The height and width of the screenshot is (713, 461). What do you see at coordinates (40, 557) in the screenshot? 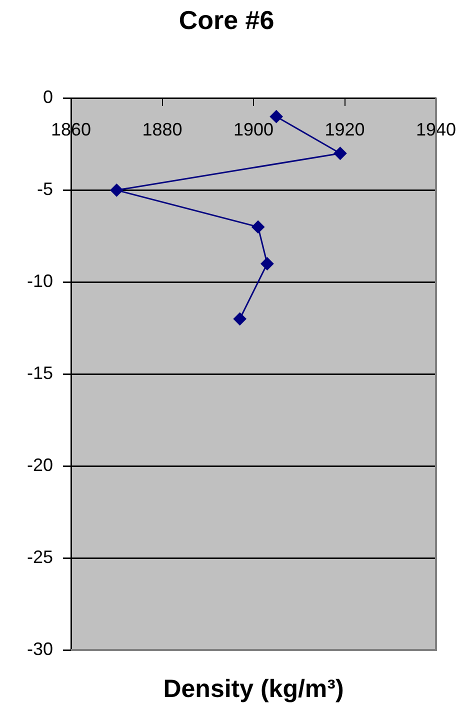
I see `y-tick-label: -25` at bounding box center [40, 557].